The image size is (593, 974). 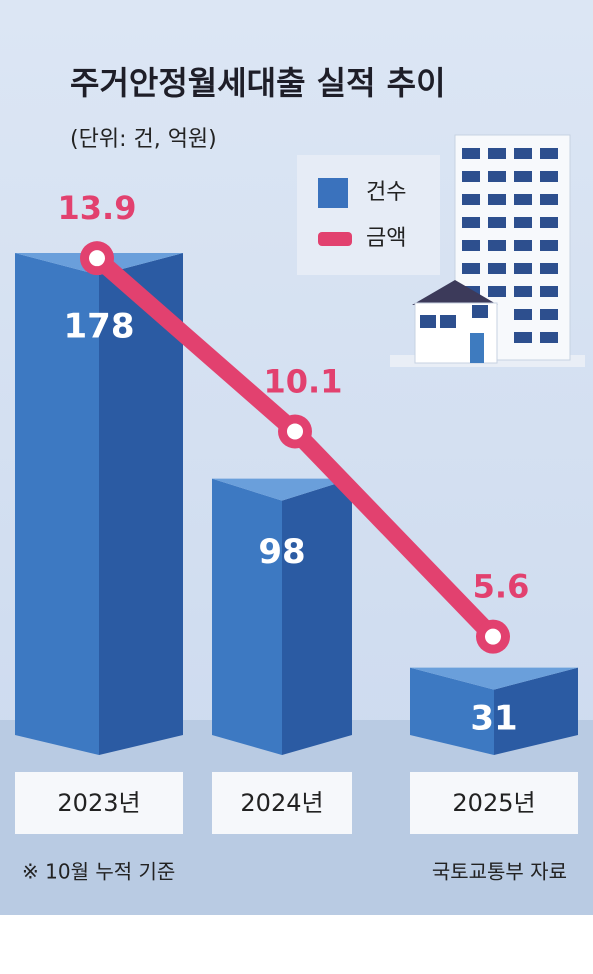 What do you see at coordinates (97, 208) in the screenshot?
I see `data-label: 13.9` at bounding box center [97, 208].